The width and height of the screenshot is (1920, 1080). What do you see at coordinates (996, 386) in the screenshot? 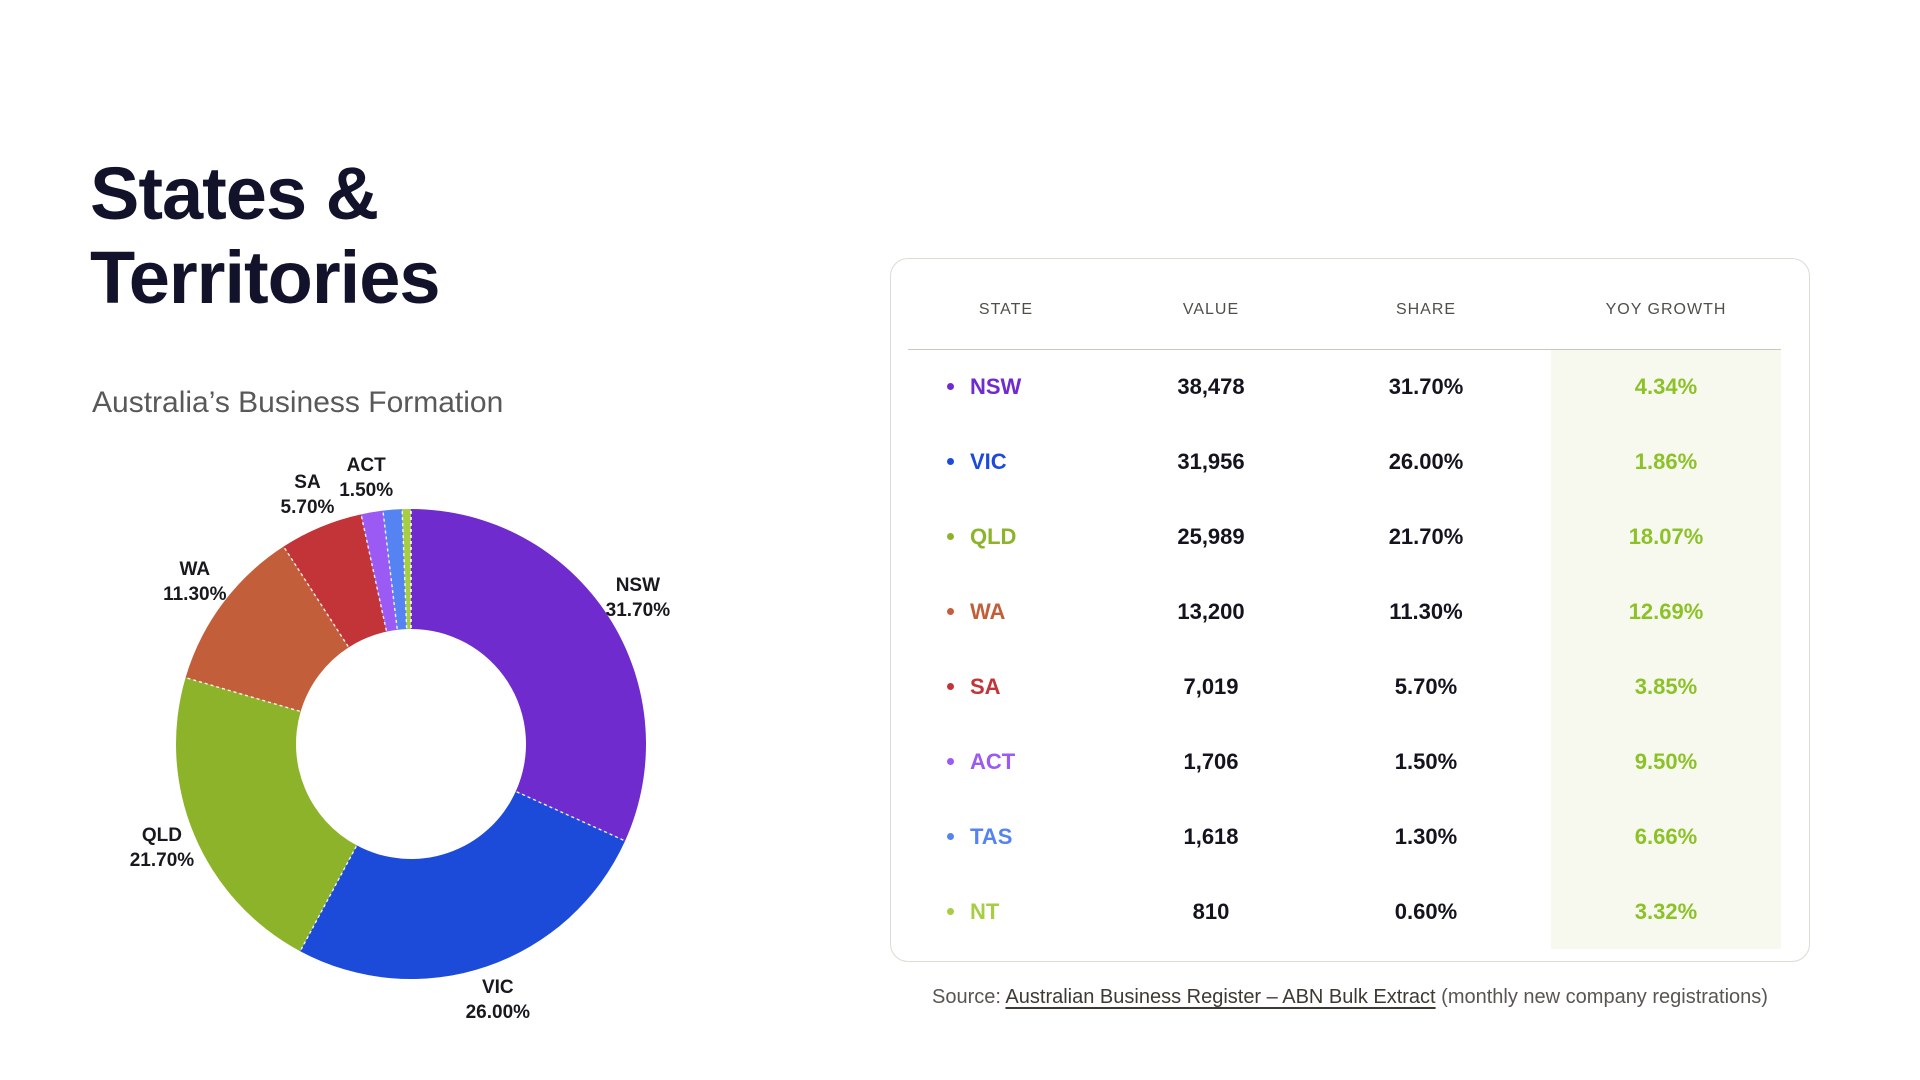
I see `state-label: NSW` at bounding box center [996, 386].